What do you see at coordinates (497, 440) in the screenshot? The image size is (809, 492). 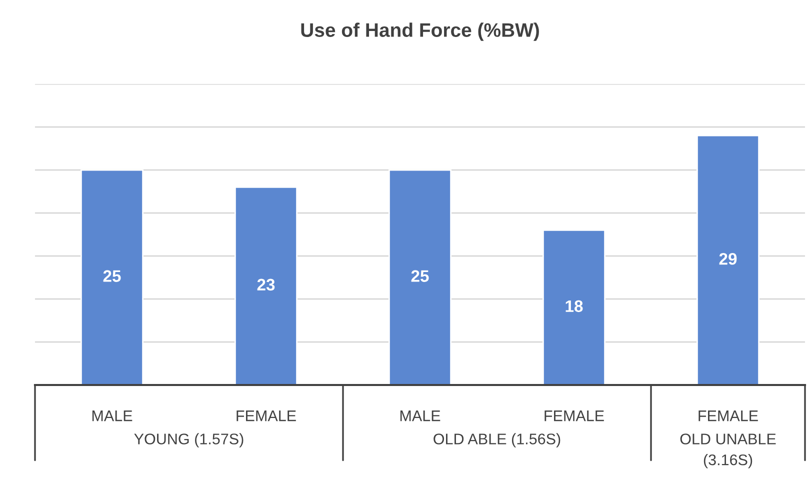 I see `text: OLD ABLE (1.56S)` at bounding box center [497, 440].